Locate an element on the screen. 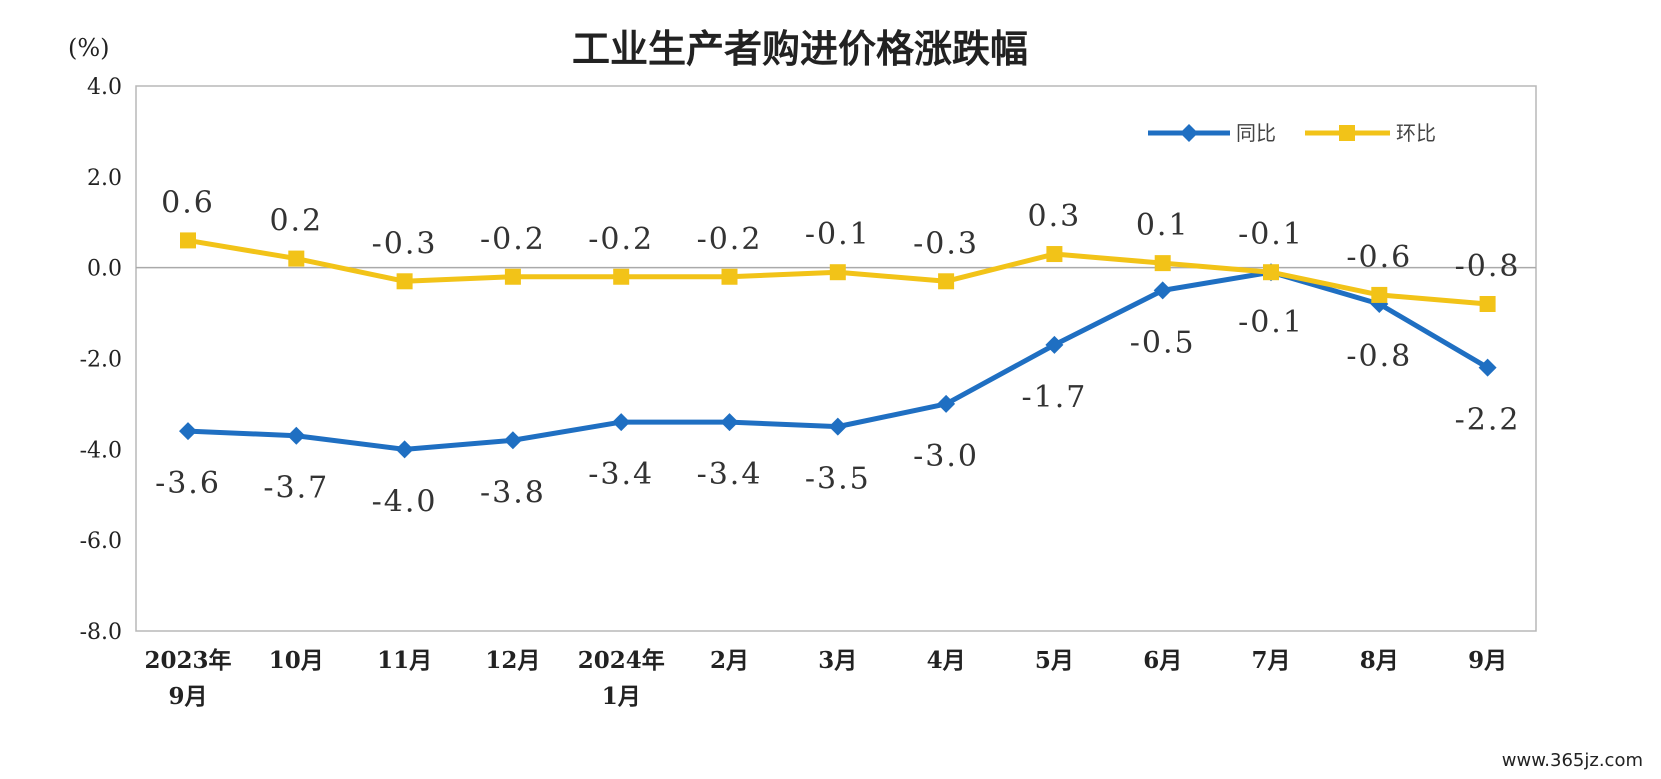  data-label-yoy: -3.6 is located at coordinates (188, 483).